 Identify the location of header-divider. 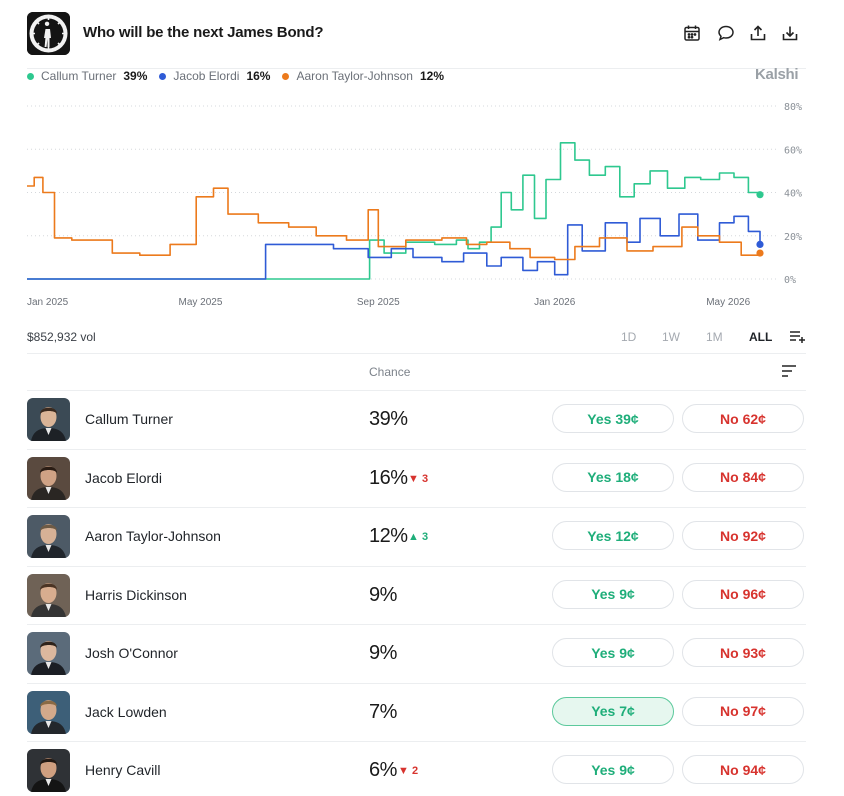
(416, 68).